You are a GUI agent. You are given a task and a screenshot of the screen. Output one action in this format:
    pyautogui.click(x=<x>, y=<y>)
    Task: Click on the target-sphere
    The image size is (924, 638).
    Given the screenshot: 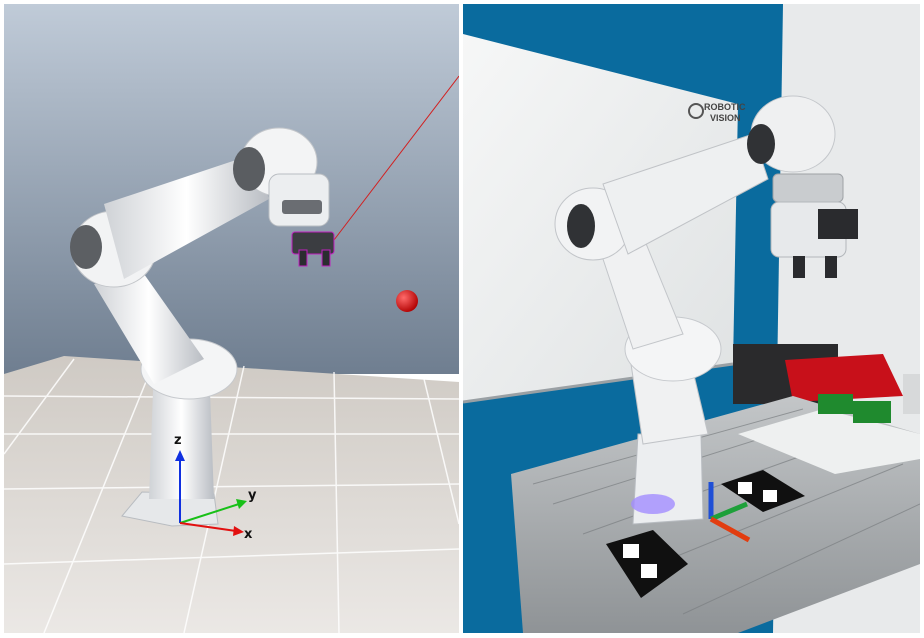 What is the action you would take?
    pyautogui.click(x=407, y=301)
    